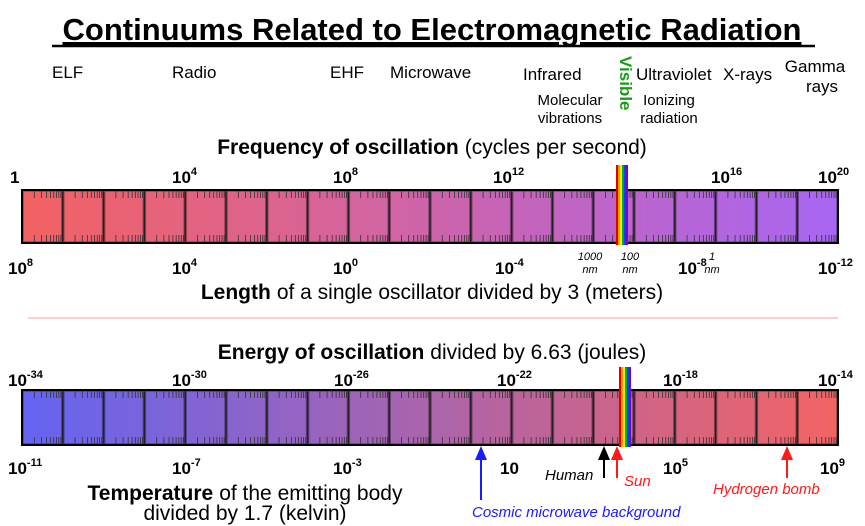  I want to click on tick-exponent: -3, so click(357, 463).